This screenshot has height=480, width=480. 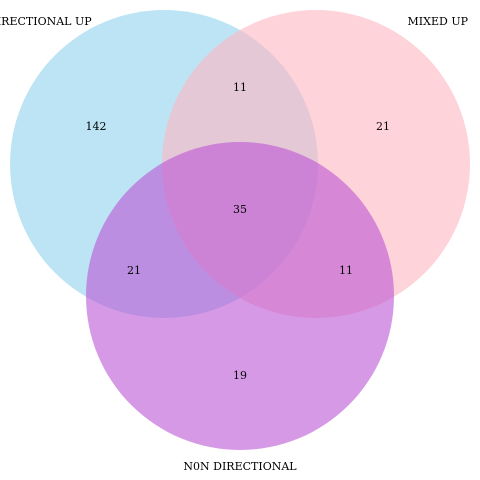 What do you see at coordinates (240, 375) in the screenshot?
I see `count-non-directional-only: 19` at bounding box center [240, 375].